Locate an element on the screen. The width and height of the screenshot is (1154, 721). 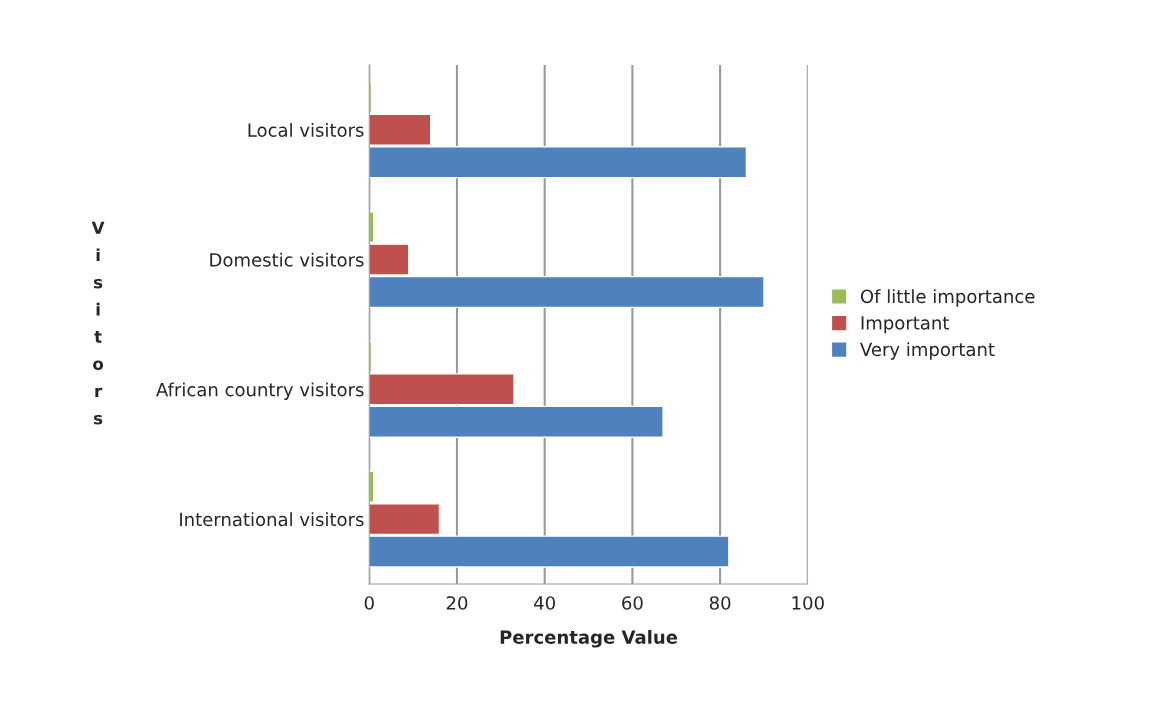
x-tick-label: 100 is located at coordinates (808, 603).